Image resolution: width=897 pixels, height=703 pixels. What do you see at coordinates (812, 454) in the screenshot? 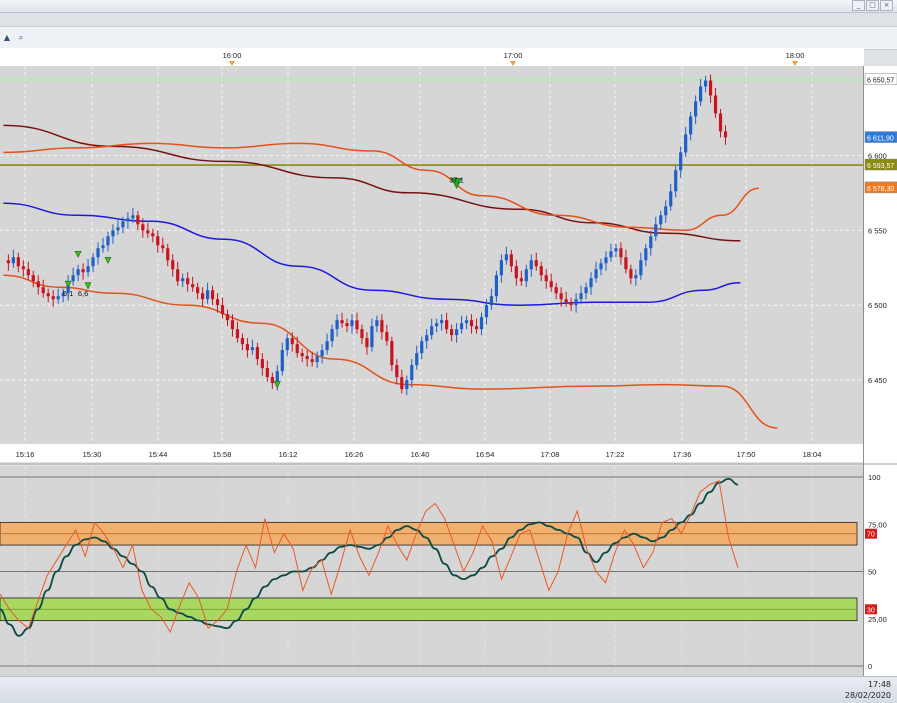
I see `x-tick-label: 18:04` at bounding box center [812, 454].